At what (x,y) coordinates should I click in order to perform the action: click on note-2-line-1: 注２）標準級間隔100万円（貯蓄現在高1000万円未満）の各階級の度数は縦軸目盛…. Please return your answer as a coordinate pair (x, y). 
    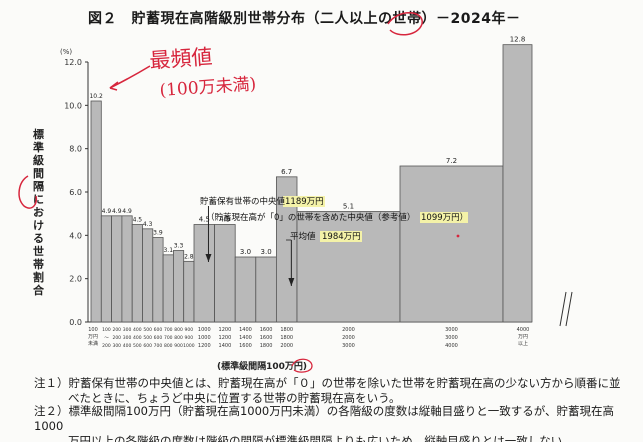
    Looking at the image, I should click on (324, 418).